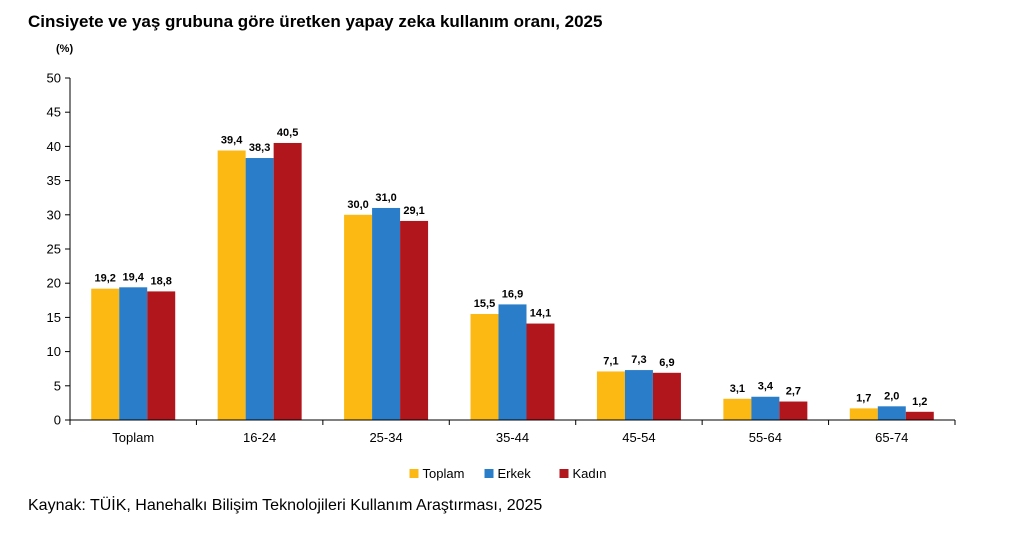 The height and width of the screenshot is (535, 1022). What do you see at coordinates (564, 473) in the screenshot?
I see `legend-swatch-kadin` at bounding box center [564, 473].